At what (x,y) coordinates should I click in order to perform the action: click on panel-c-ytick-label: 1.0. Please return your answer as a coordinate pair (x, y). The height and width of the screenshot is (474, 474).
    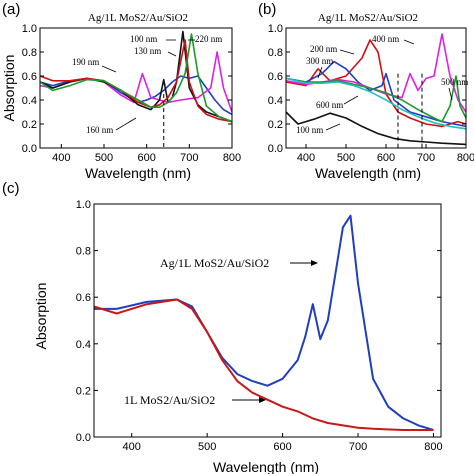
    Looking at the image, I should click on (83, 205).